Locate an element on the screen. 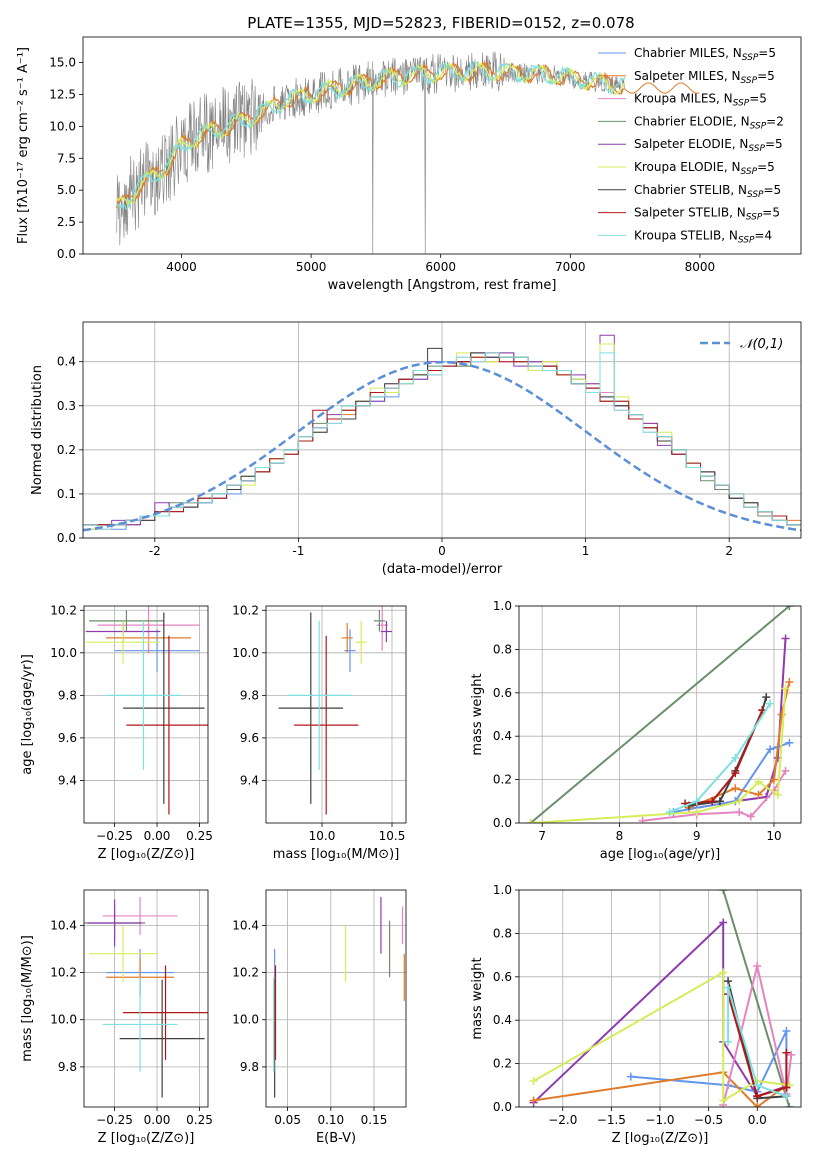 This screenshot has height=1170, width=819. y-tick-label: 0.8 is located at coordinates (502, 649).